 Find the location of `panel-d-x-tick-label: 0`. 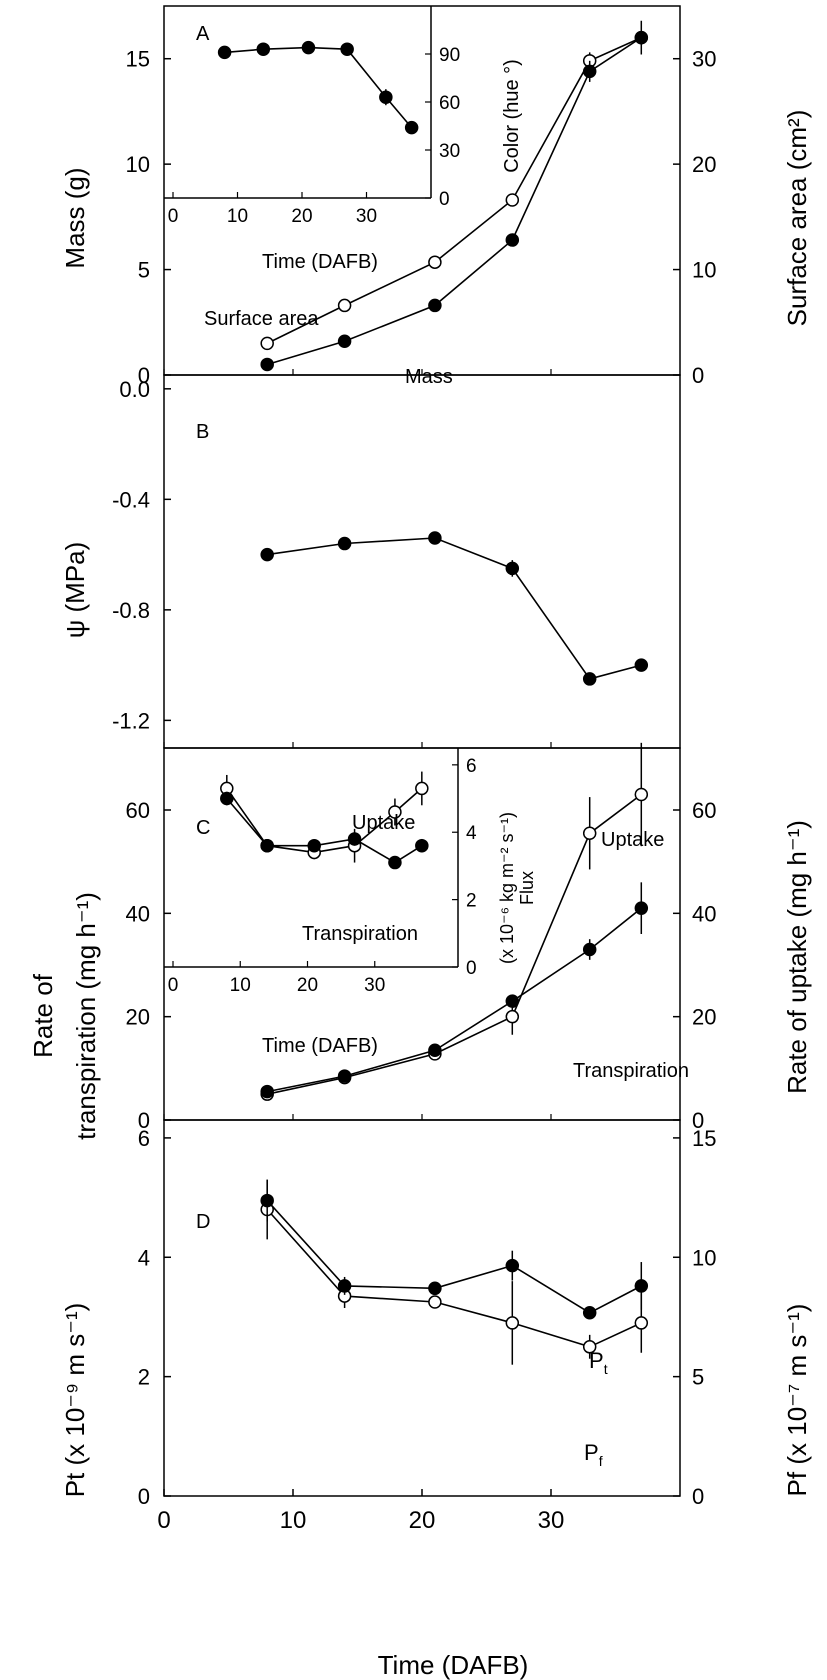

panel-d-x-tick-label: 0 is located at coordinates (163, 1520).